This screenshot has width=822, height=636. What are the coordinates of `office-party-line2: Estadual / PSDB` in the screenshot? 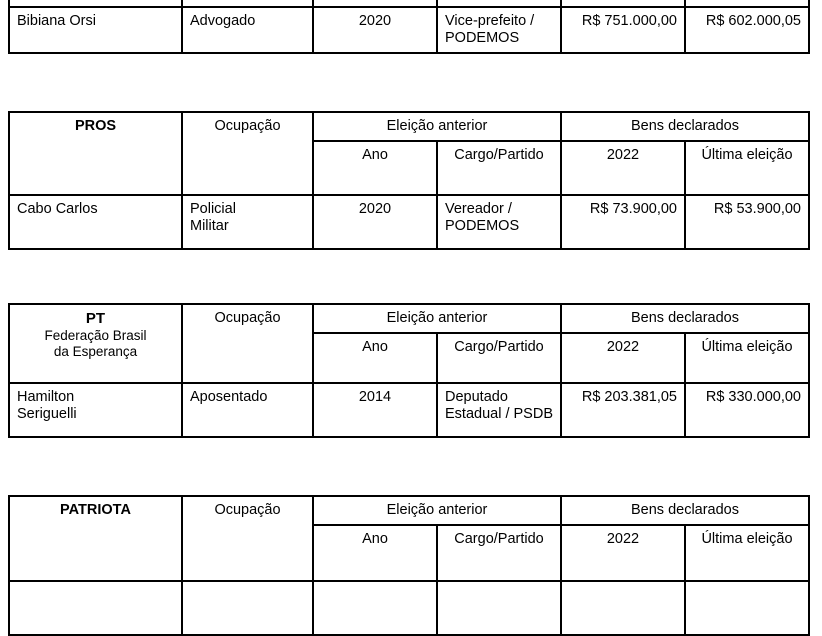 It's located at (499, 414).